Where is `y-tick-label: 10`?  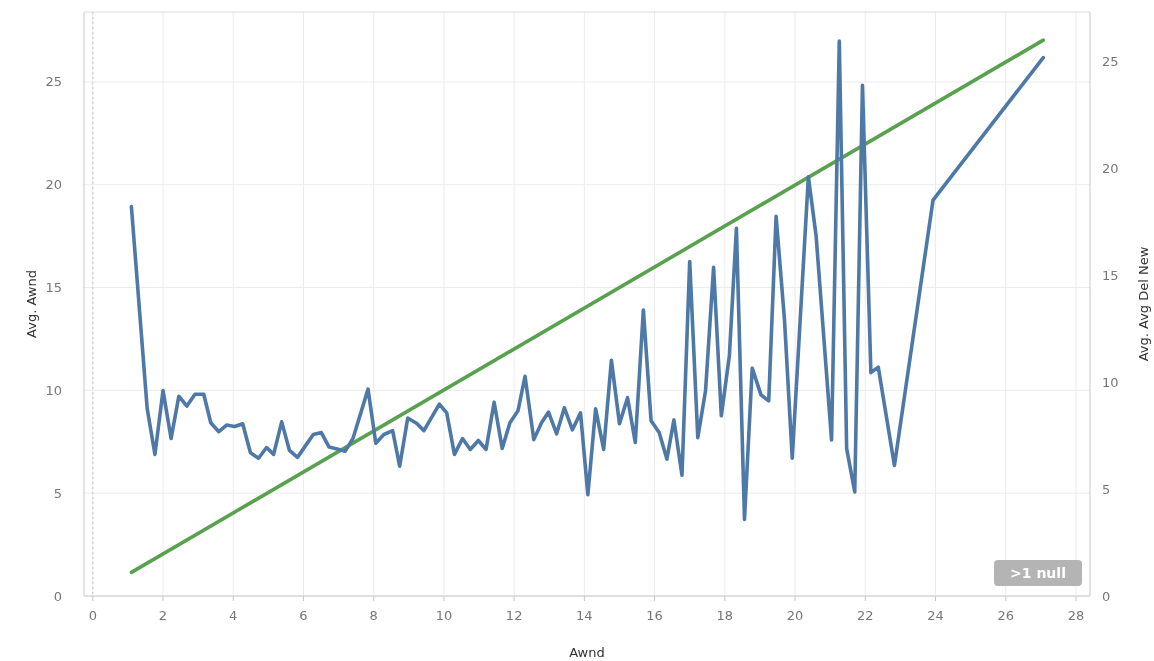 y-tick-label: 10 is located at coordinates (53, 390).